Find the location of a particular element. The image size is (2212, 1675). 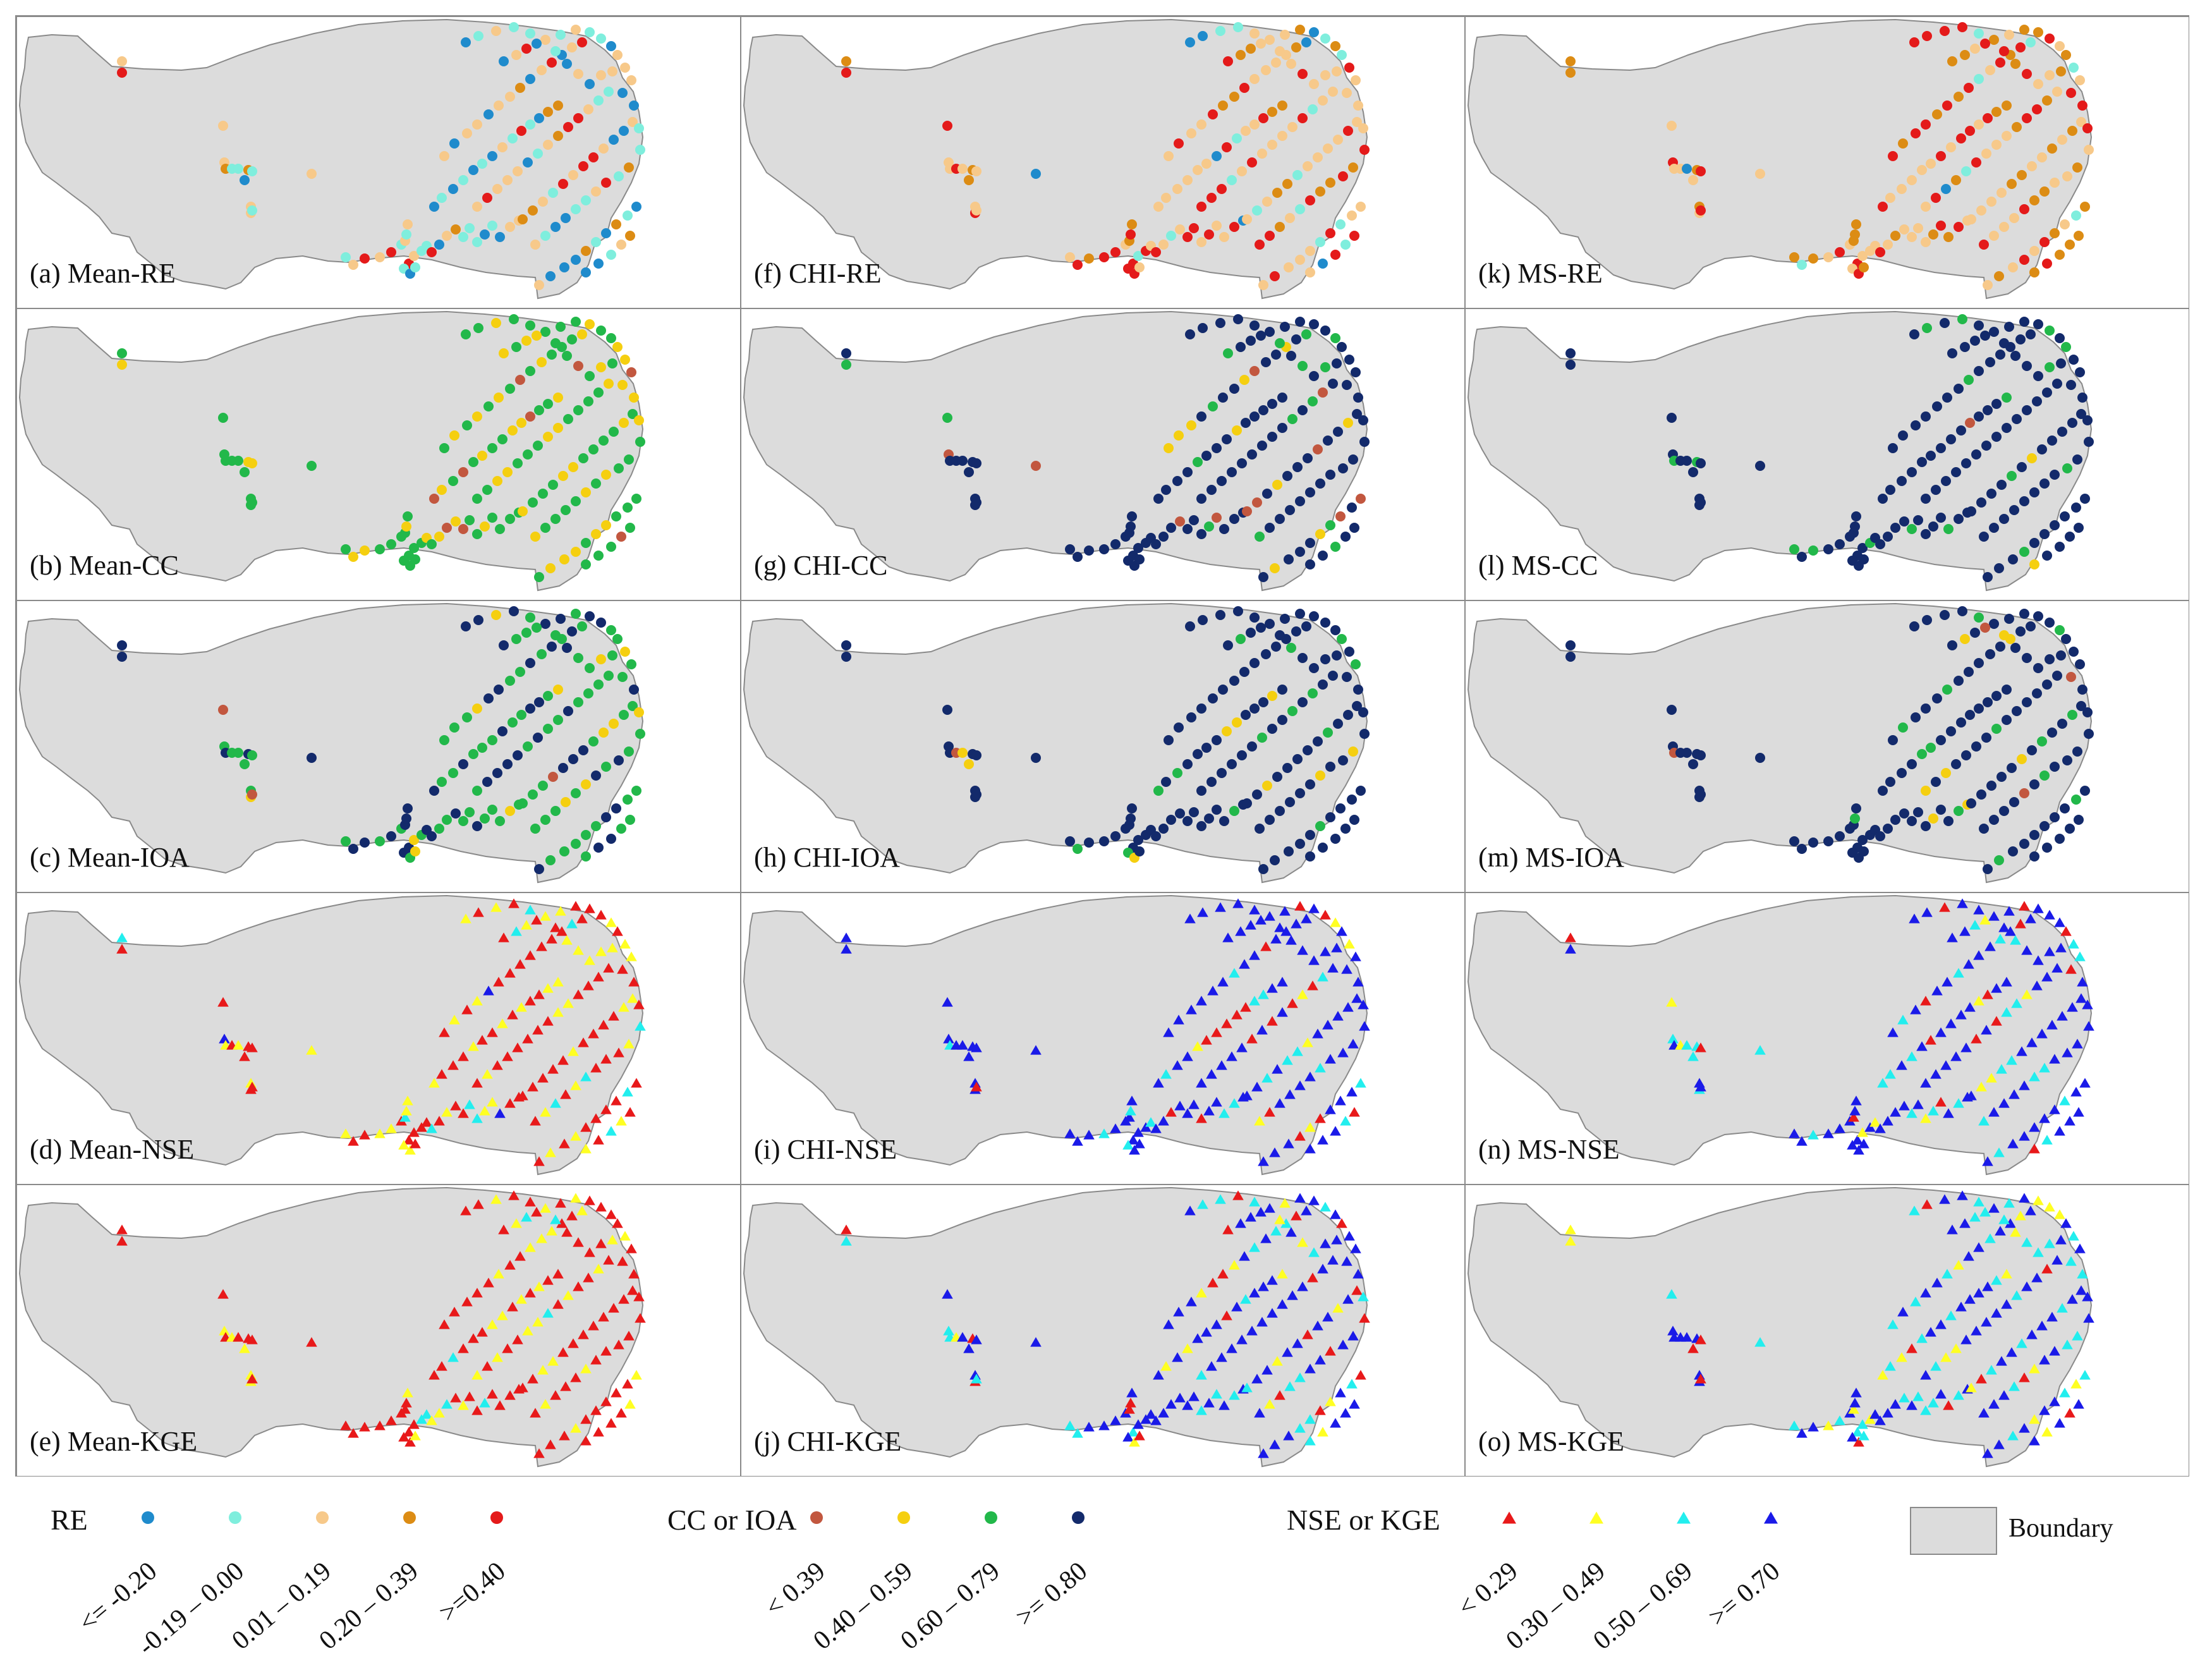

legend-nse-symbol is located at coordinates (1596, 1517).